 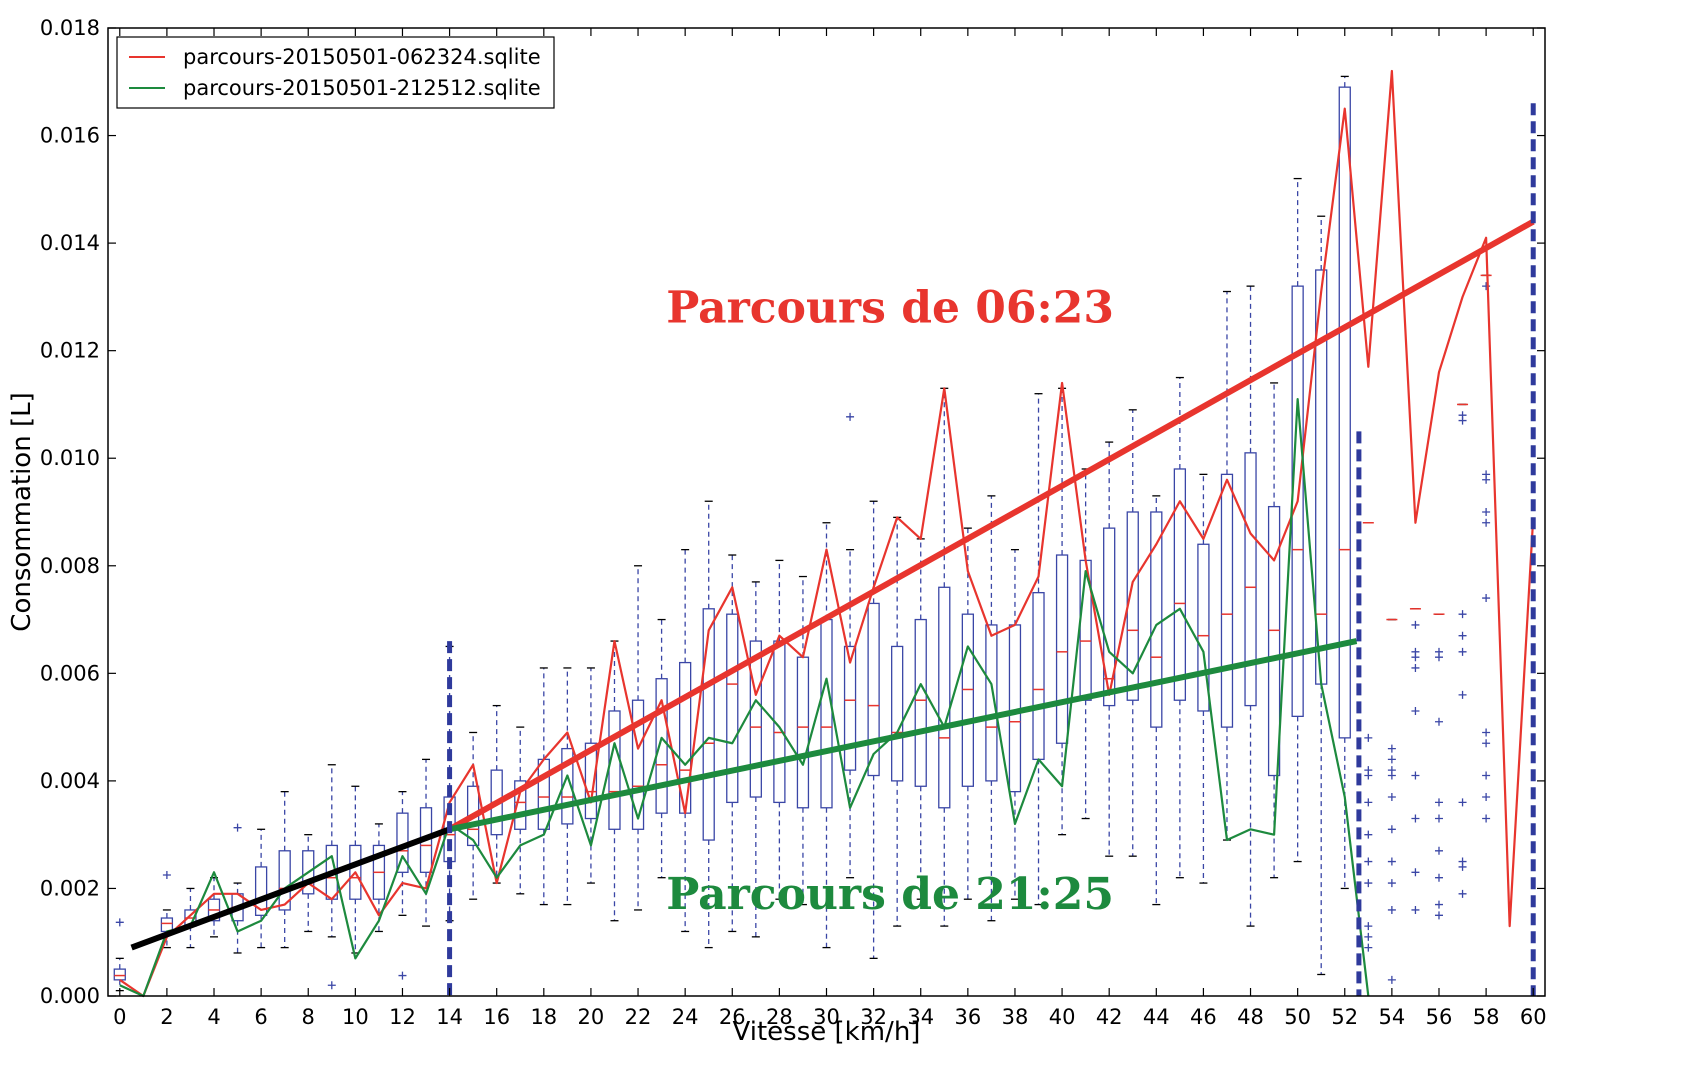 What do you see at coordinates (70, 136) in the screenshot?
I see `y-tick-label: 0.016` at bounding box center [70, 136].